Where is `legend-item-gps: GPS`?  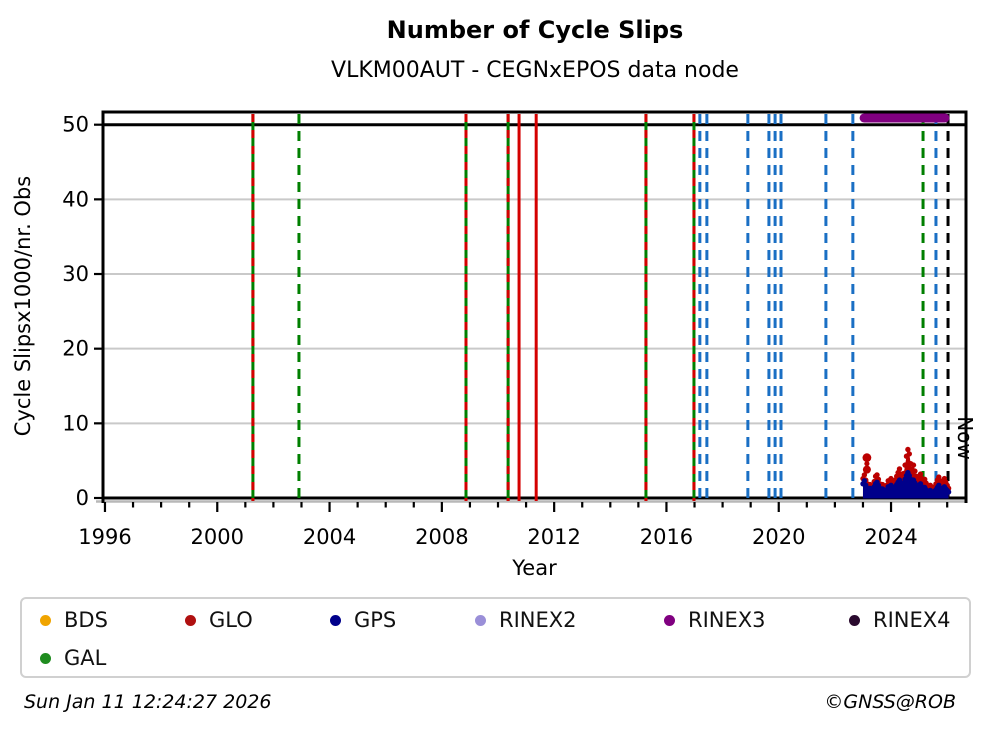
legend-item-gps: GPS is located at coordinates (363, 620).